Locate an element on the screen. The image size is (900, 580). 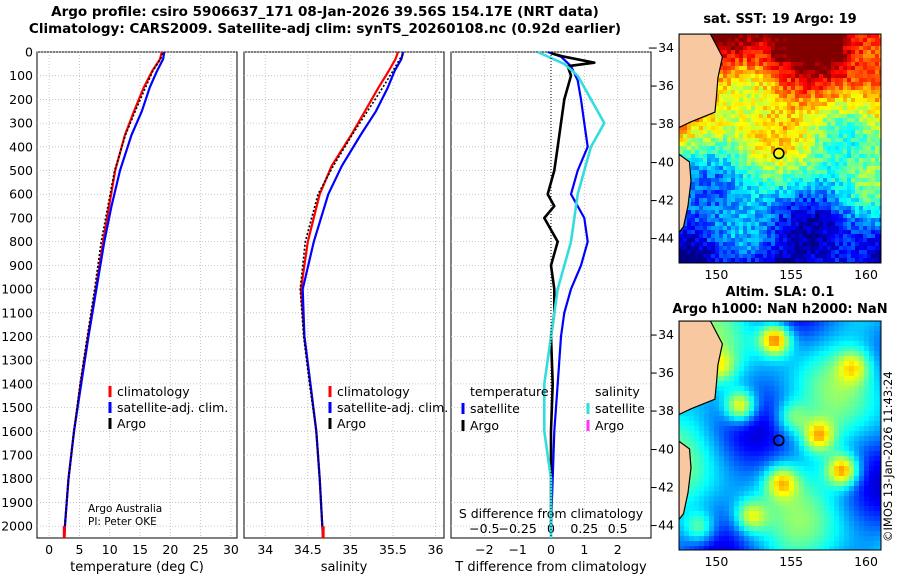
map-y-tick-label: −38 is located at coordinates (661, 410).